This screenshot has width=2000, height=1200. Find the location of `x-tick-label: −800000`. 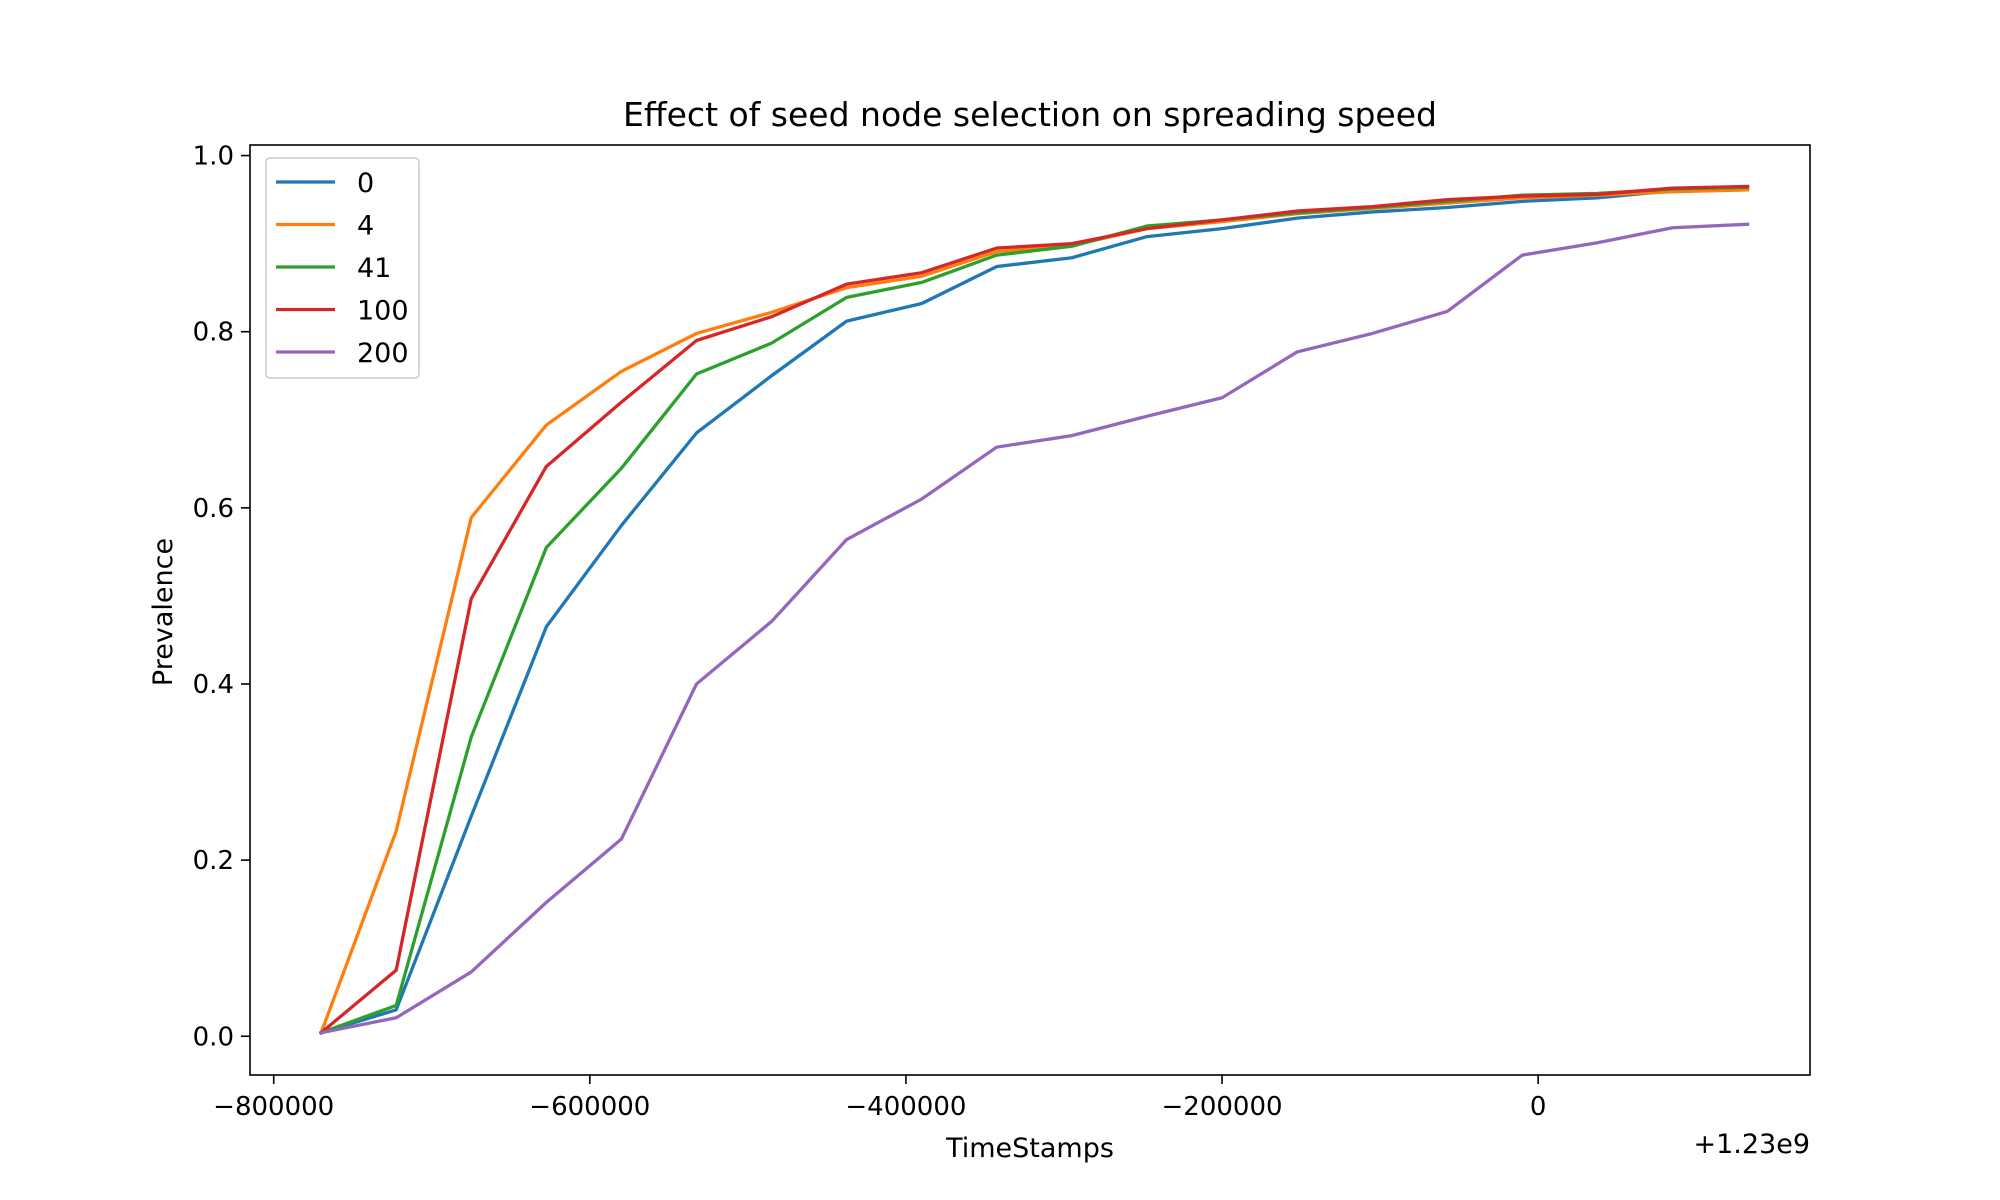

x-tick-label: −800000 is located at coordinates (273, 1107).